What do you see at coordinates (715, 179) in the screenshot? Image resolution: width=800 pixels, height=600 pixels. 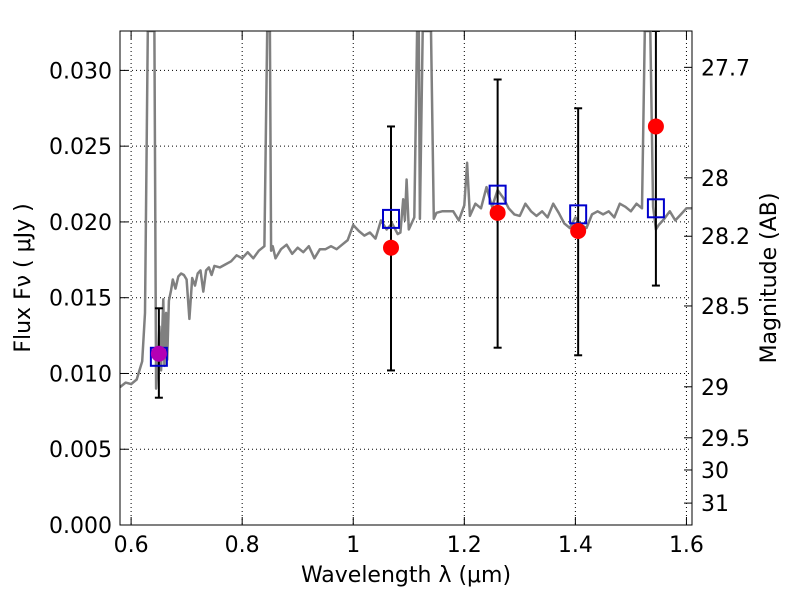 I see `y2-tick-label: 28` at bounding box center [715, 179].